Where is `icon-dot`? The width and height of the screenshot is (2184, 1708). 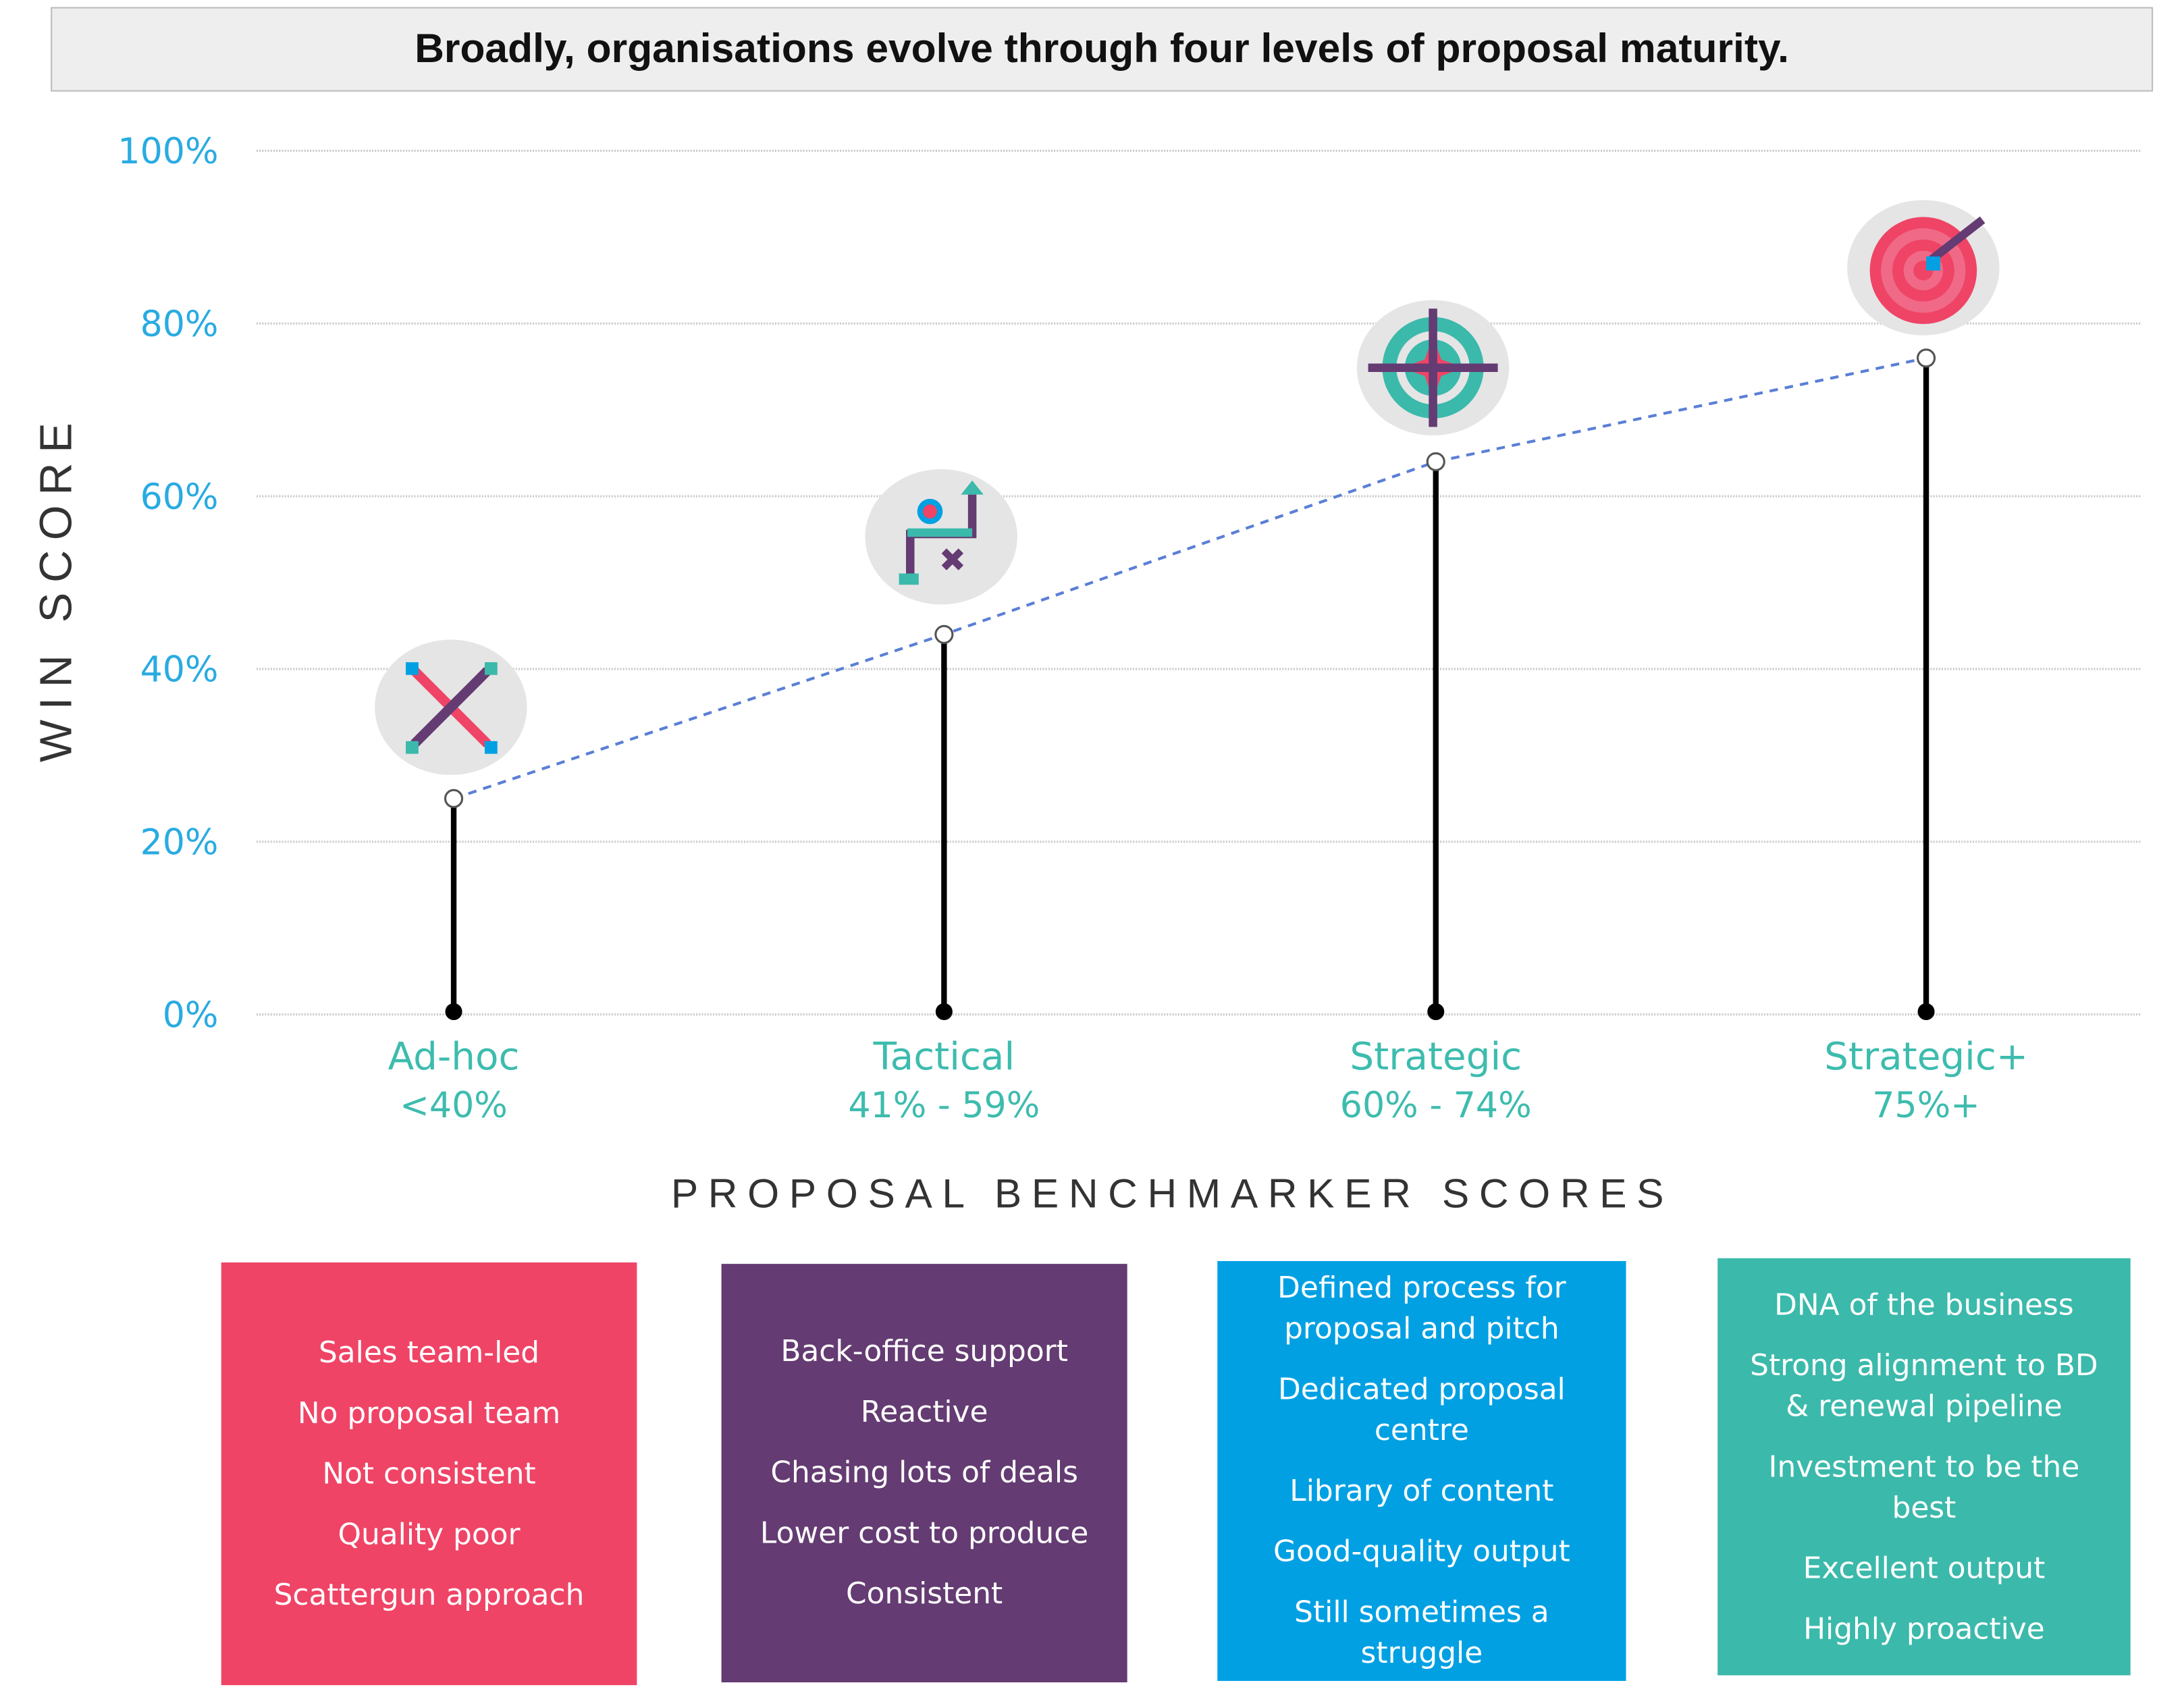 icon-dot is located at coordinates (930, 511).